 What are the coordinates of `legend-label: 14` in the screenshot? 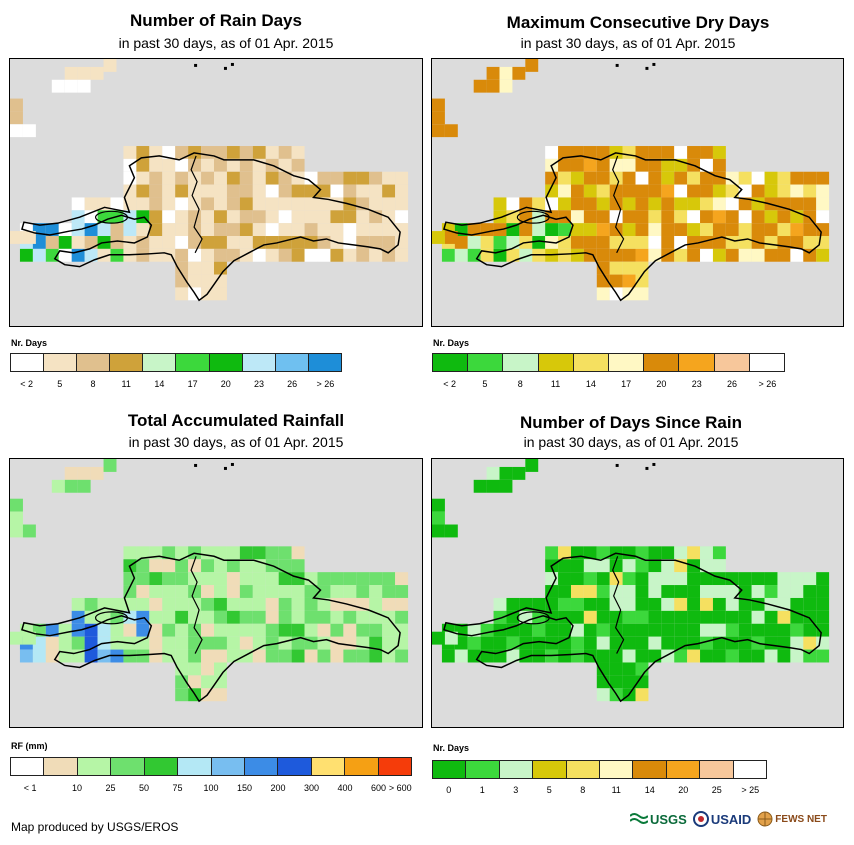 It's located at (590, 384).